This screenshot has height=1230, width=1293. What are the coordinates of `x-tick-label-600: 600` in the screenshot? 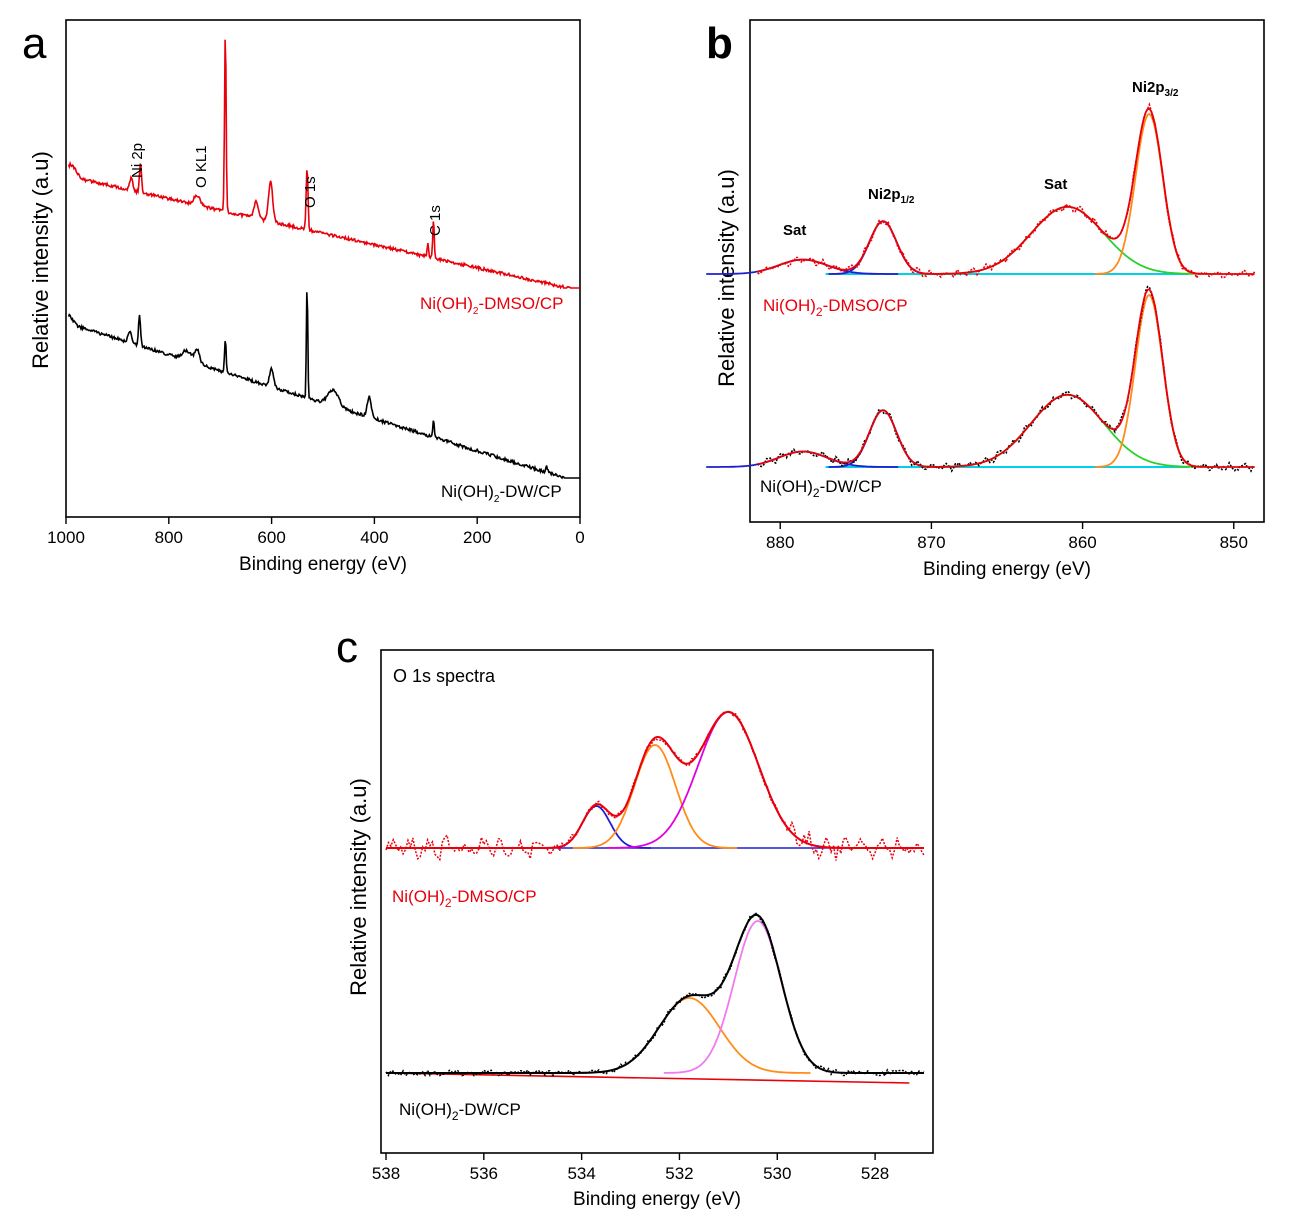 It's located at (271, 537).